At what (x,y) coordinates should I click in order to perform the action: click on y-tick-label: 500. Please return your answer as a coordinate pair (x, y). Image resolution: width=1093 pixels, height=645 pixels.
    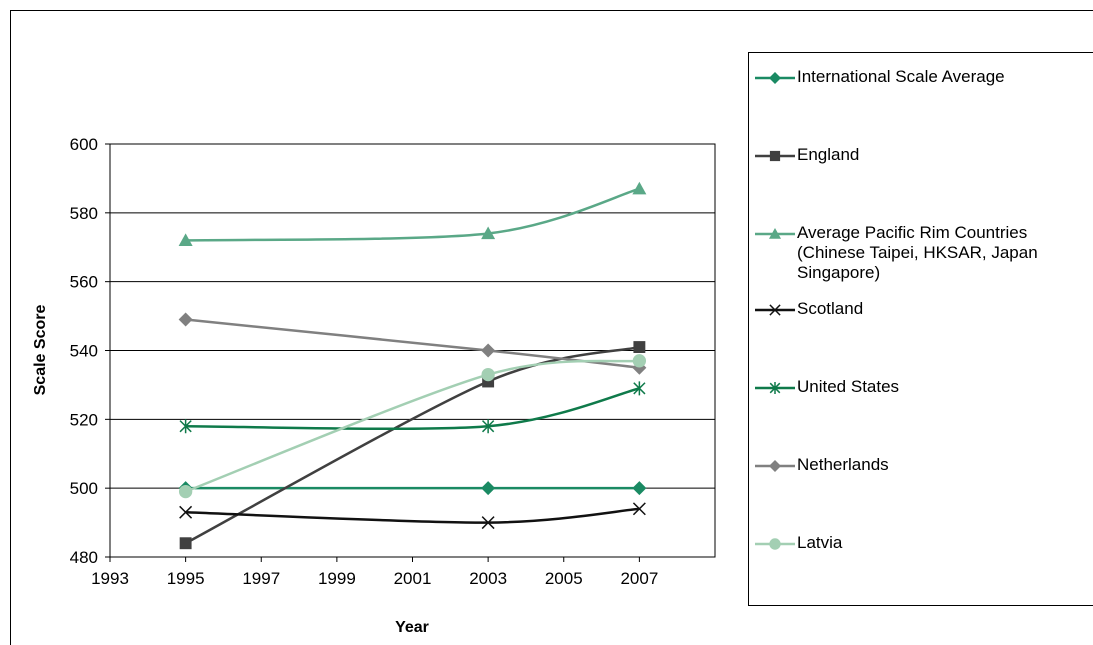
    Looking at the image, I should click on (84, 488).